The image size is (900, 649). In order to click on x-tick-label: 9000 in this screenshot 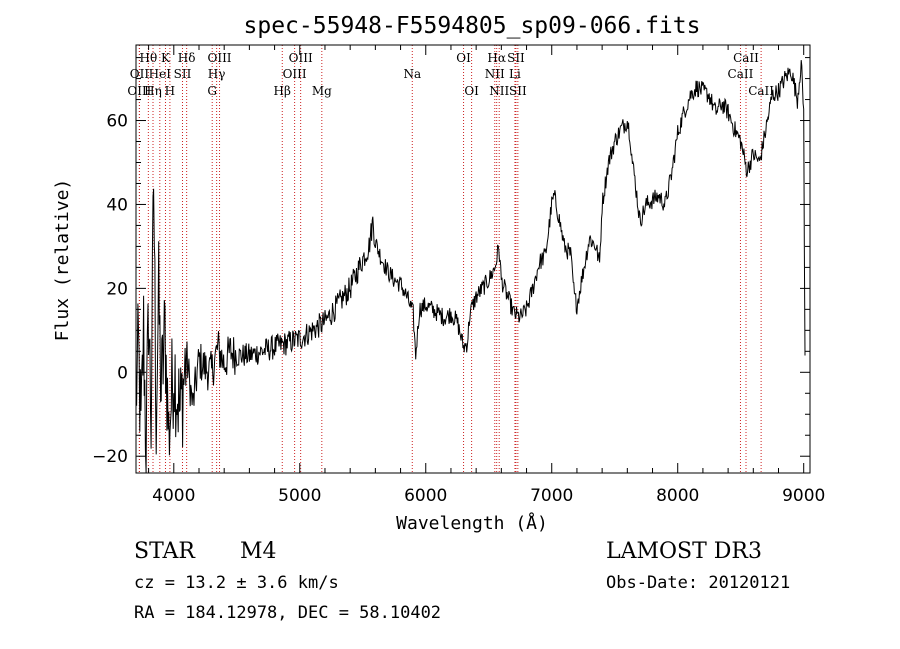, I will do `click(803, 496)`.